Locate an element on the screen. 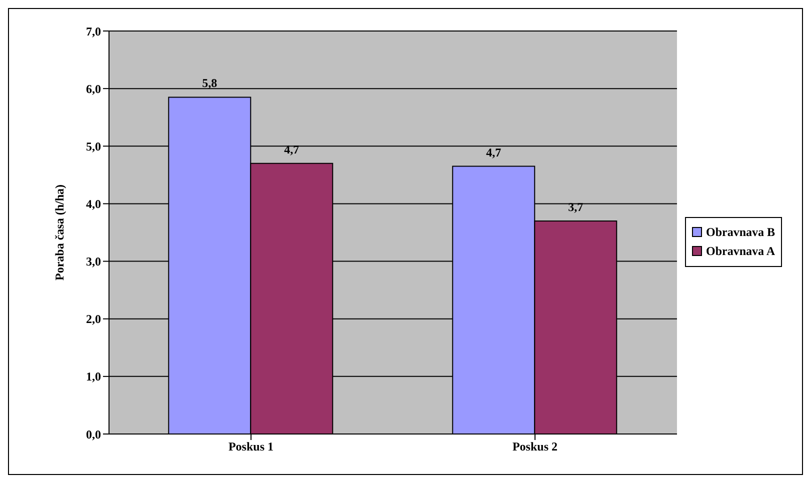  y-axis-title: Poraba časa (h/ha) is located at coordinates (59, 232).